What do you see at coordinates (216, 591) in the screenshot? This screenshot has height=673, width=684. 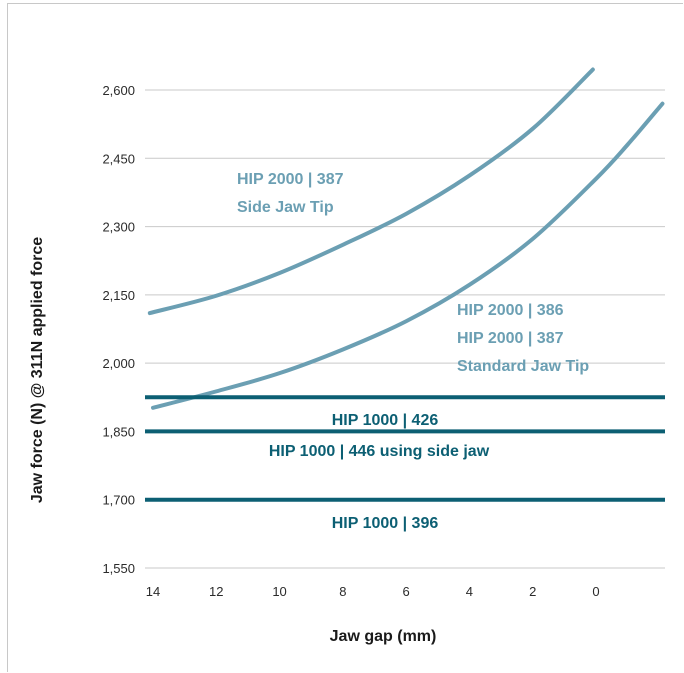 I see `x-tick-label: 12` at bounding box center [216, 591].